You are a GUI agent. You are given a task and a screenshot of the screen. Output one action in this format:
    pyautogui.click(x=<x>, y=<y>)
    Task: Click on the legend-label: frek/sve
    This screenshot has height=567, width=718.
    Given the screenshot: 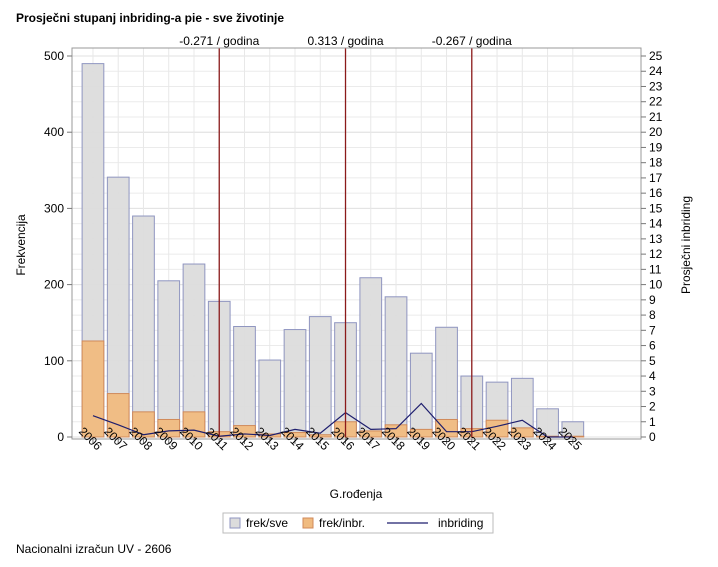 What is the action you would take?
    pyautogui.click(x=267, y=523)
    